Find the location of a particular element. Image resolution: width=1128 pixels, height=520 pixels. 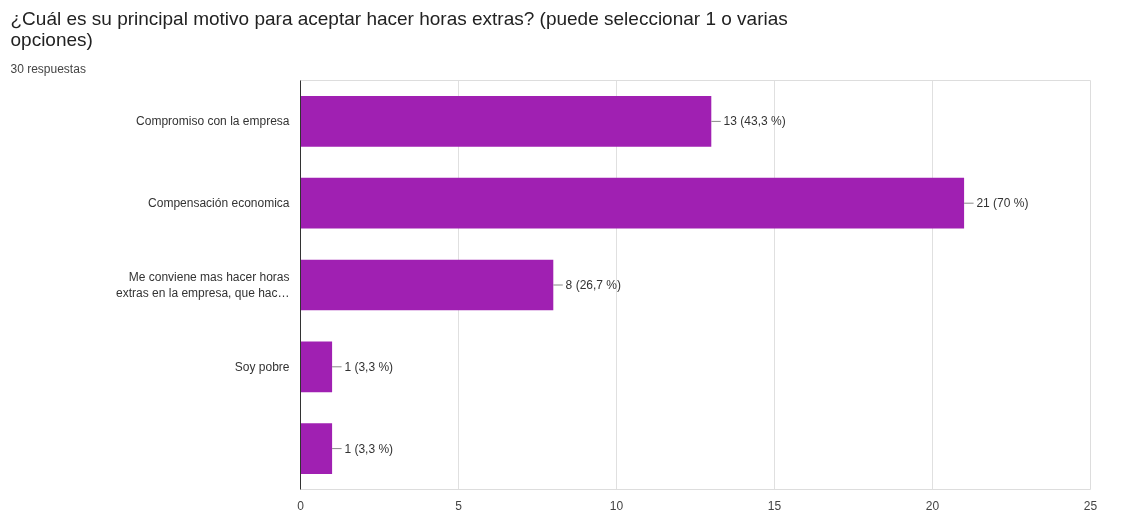

chart-title: ¿Cuál es su principal motivo para aceptar hacer horas extras? (puede seleccionar 1 o varias opciones) is located at coordinates (399, 28).